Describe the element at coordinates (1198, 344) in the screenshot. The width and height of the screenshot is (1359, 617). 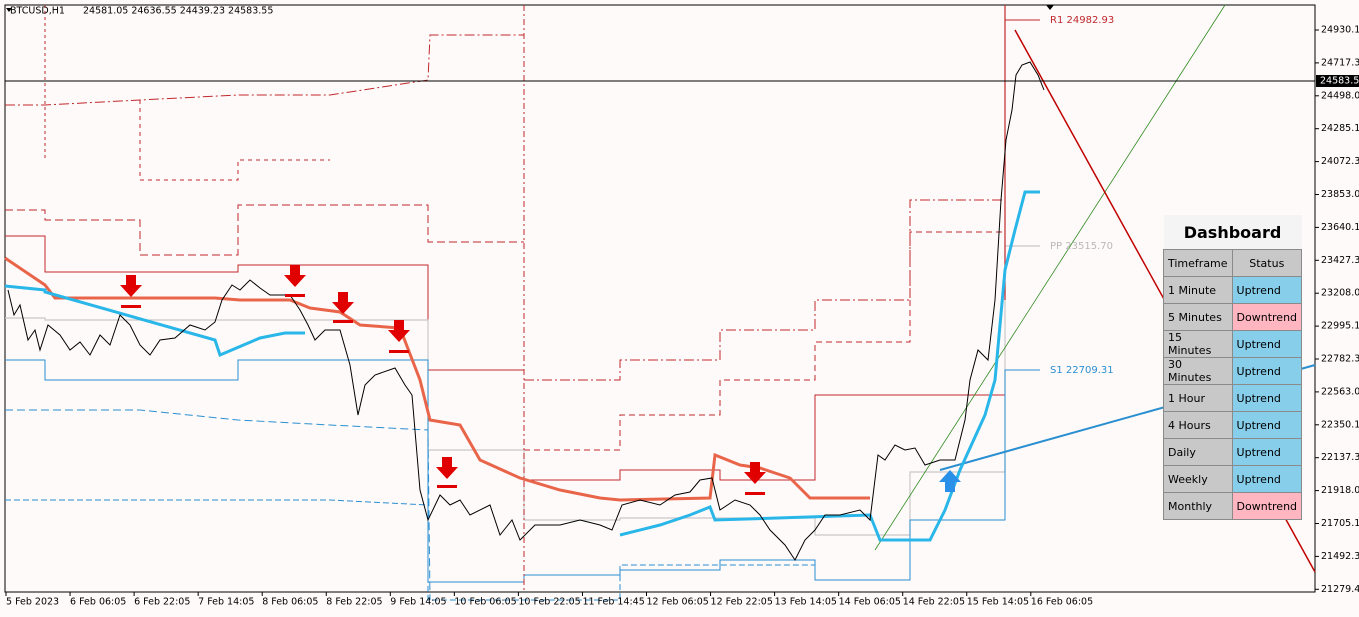
I see `timeframe-cell: 15 Minutes` at that location.